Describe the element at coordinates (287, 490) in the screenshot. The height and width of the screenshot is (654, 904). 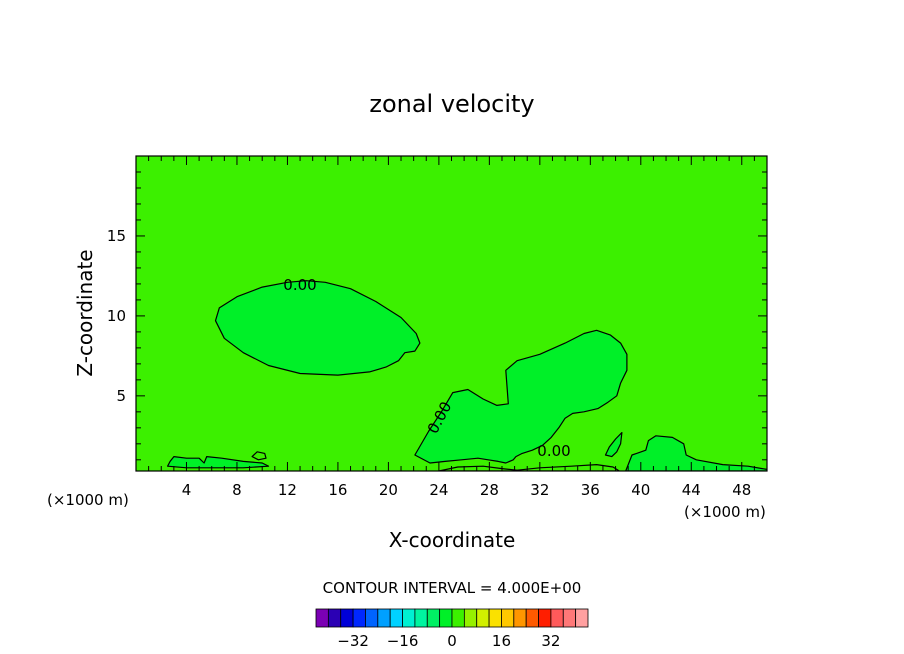
I see `x-tick-label: 12` at that location.